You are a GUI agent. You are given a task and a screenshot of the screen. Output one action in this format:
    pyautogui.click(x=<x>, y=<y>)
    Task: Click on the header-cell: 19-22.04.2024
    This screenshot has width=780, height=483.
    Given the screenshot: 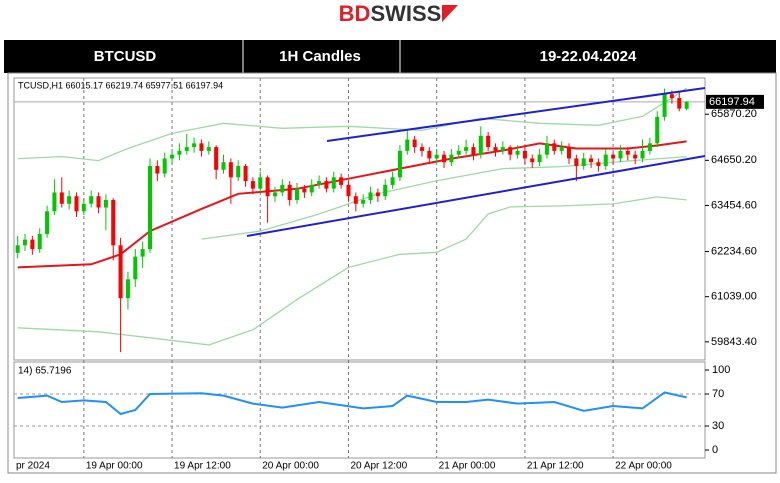 What is the action you would take?
    pyautogui.click(x=588, y=56)
    